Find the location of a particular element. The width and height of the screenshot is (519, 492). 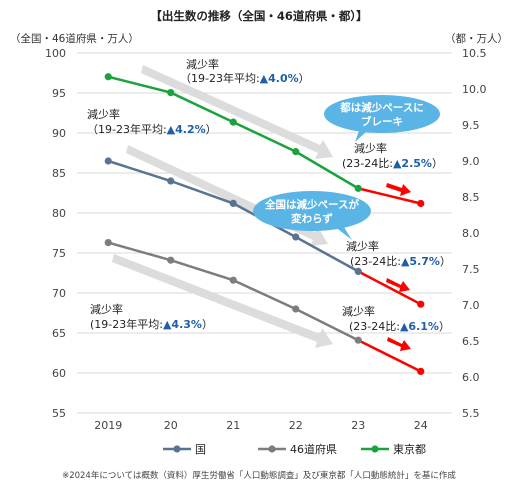

left-tick-label: 90 is located at coordinates (59, 133).